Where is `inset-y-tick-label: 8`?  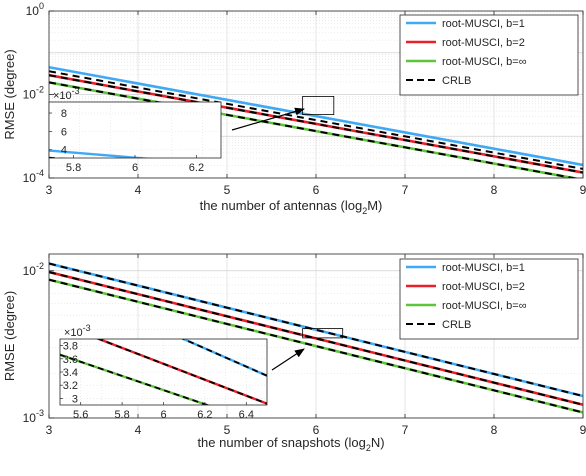 inset-y-tick-label: 8 is located at coordinates (64, 114).